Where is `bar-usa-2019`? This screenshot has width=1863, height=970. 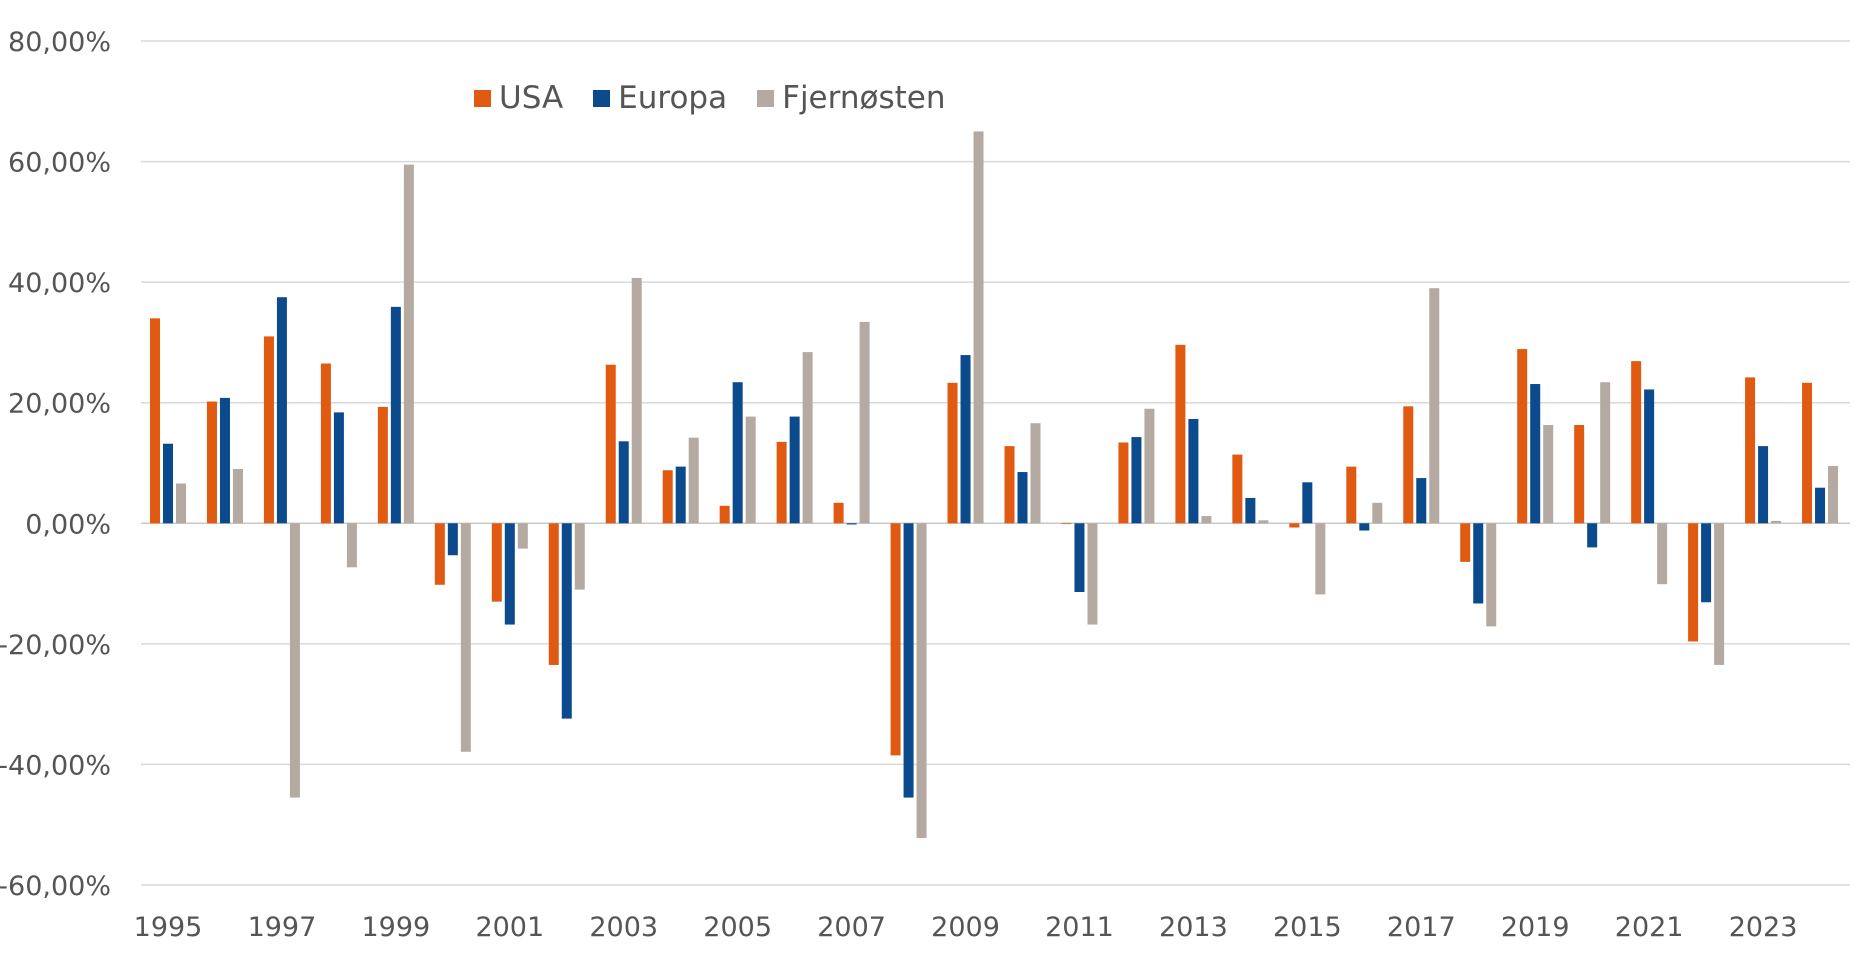 bar-usa-2019 is located at coordinates (1522, 436).